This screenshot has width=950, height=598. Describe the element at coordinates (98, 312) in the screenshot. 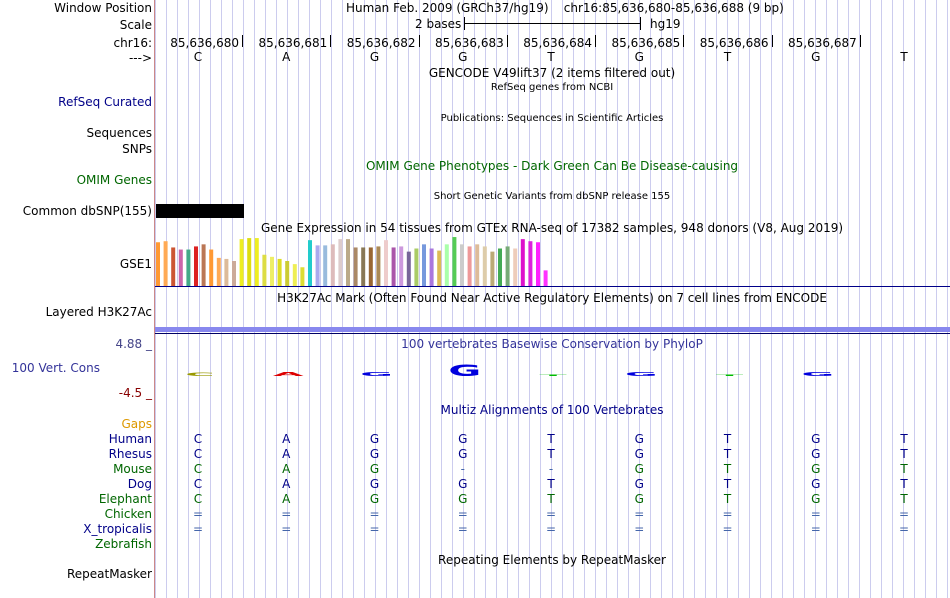

I see `h3k27ac-track-label: Layered H3K27Ac` at that location.